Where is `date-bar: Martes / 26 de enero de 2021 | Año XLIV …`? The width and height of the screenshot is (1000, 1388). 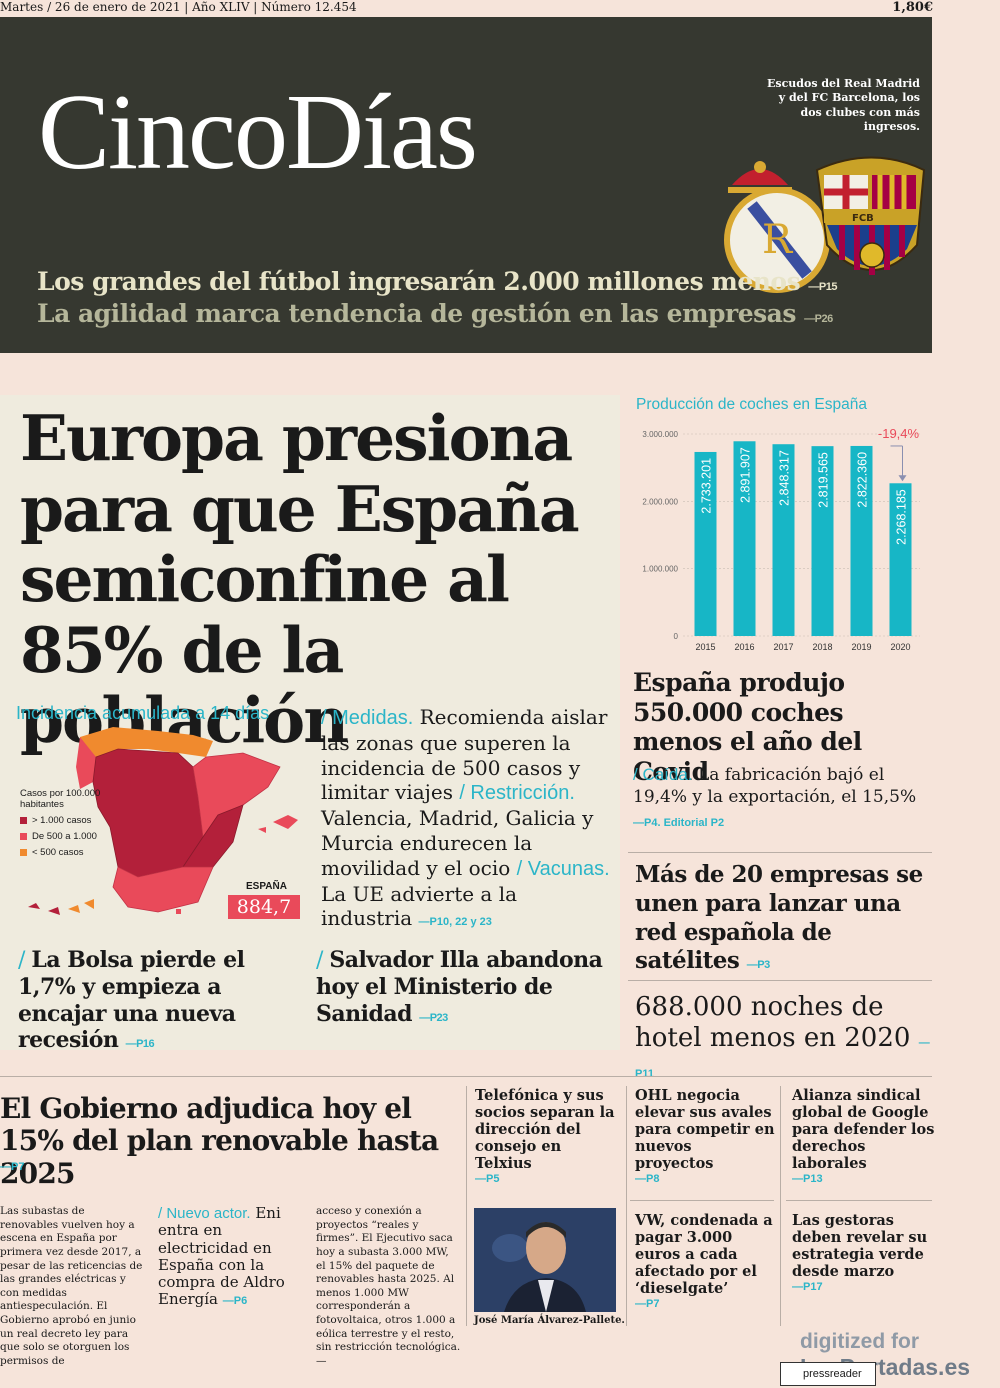
date-bar: Martes / 26 de enero de 2021 | Año XLIV … is located at coordinates (467, 8).